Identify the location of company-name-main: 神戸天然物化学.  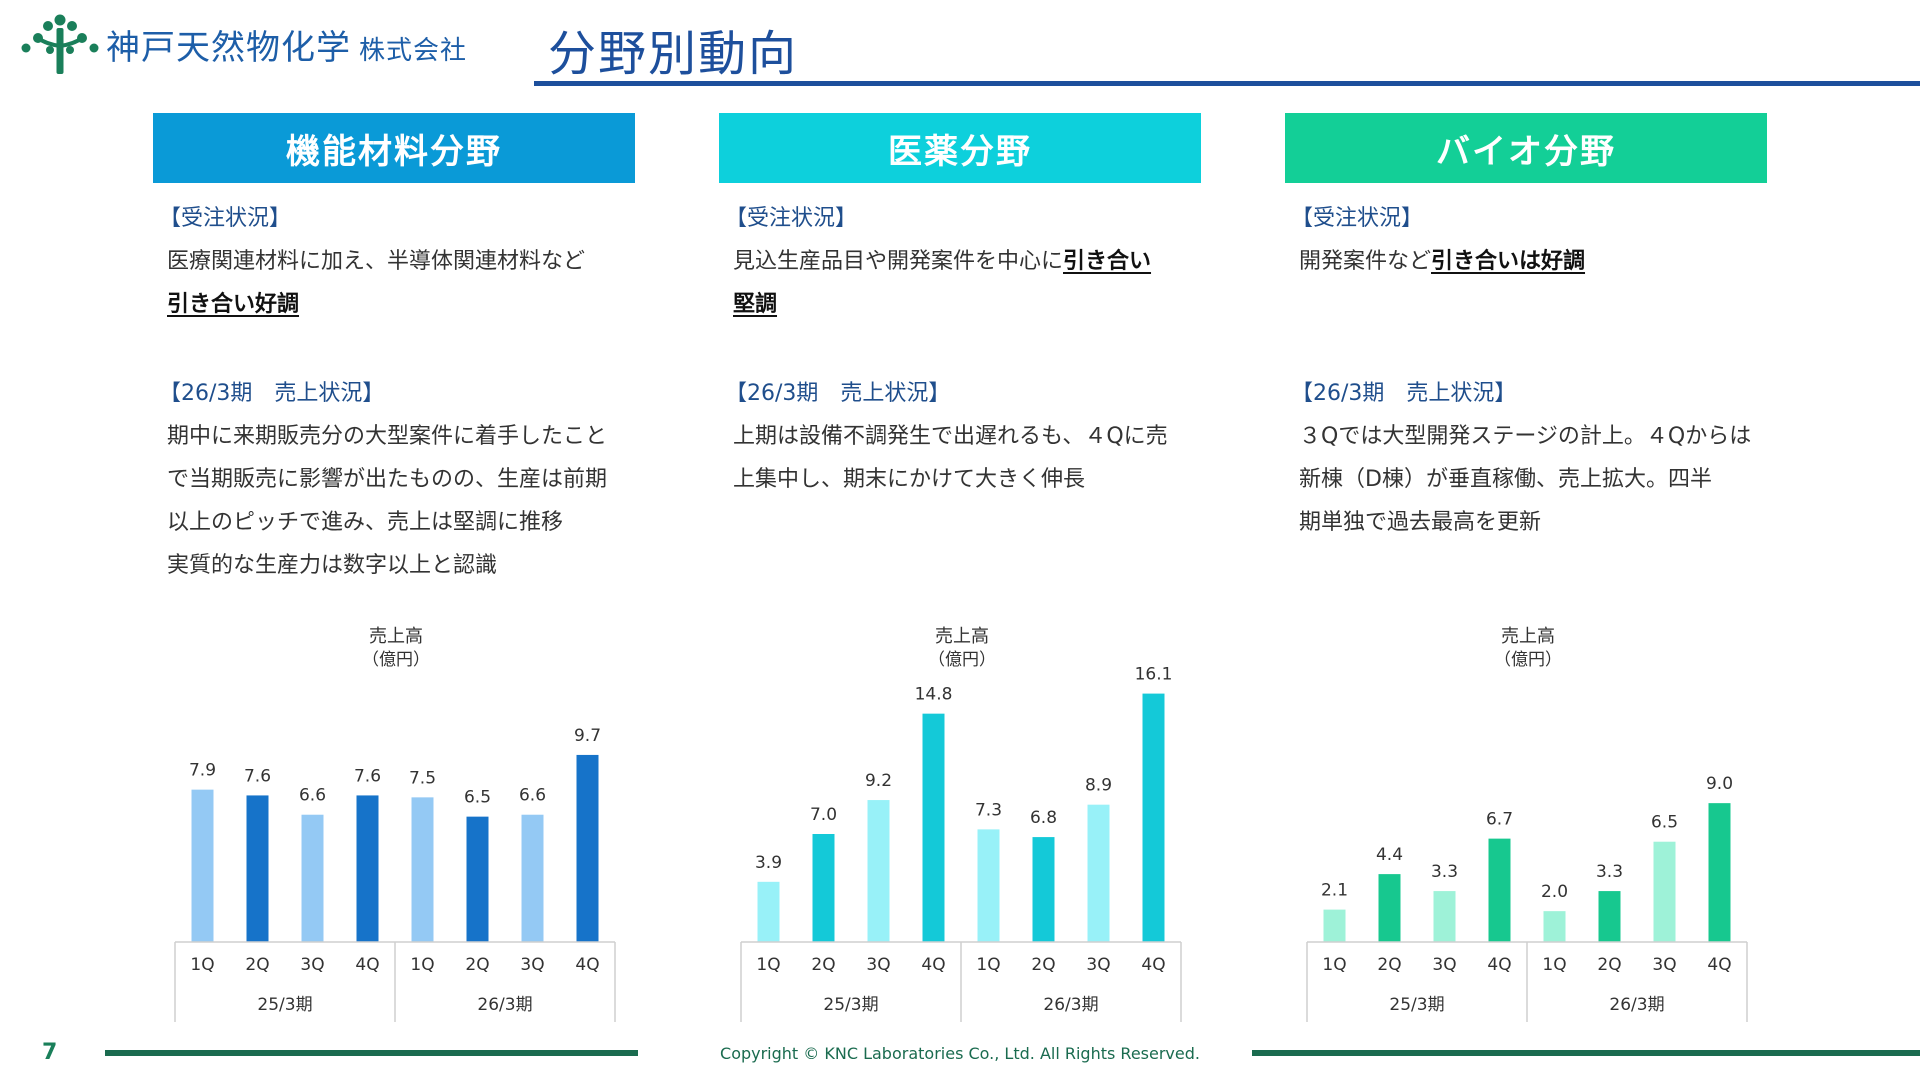
(228, 47).